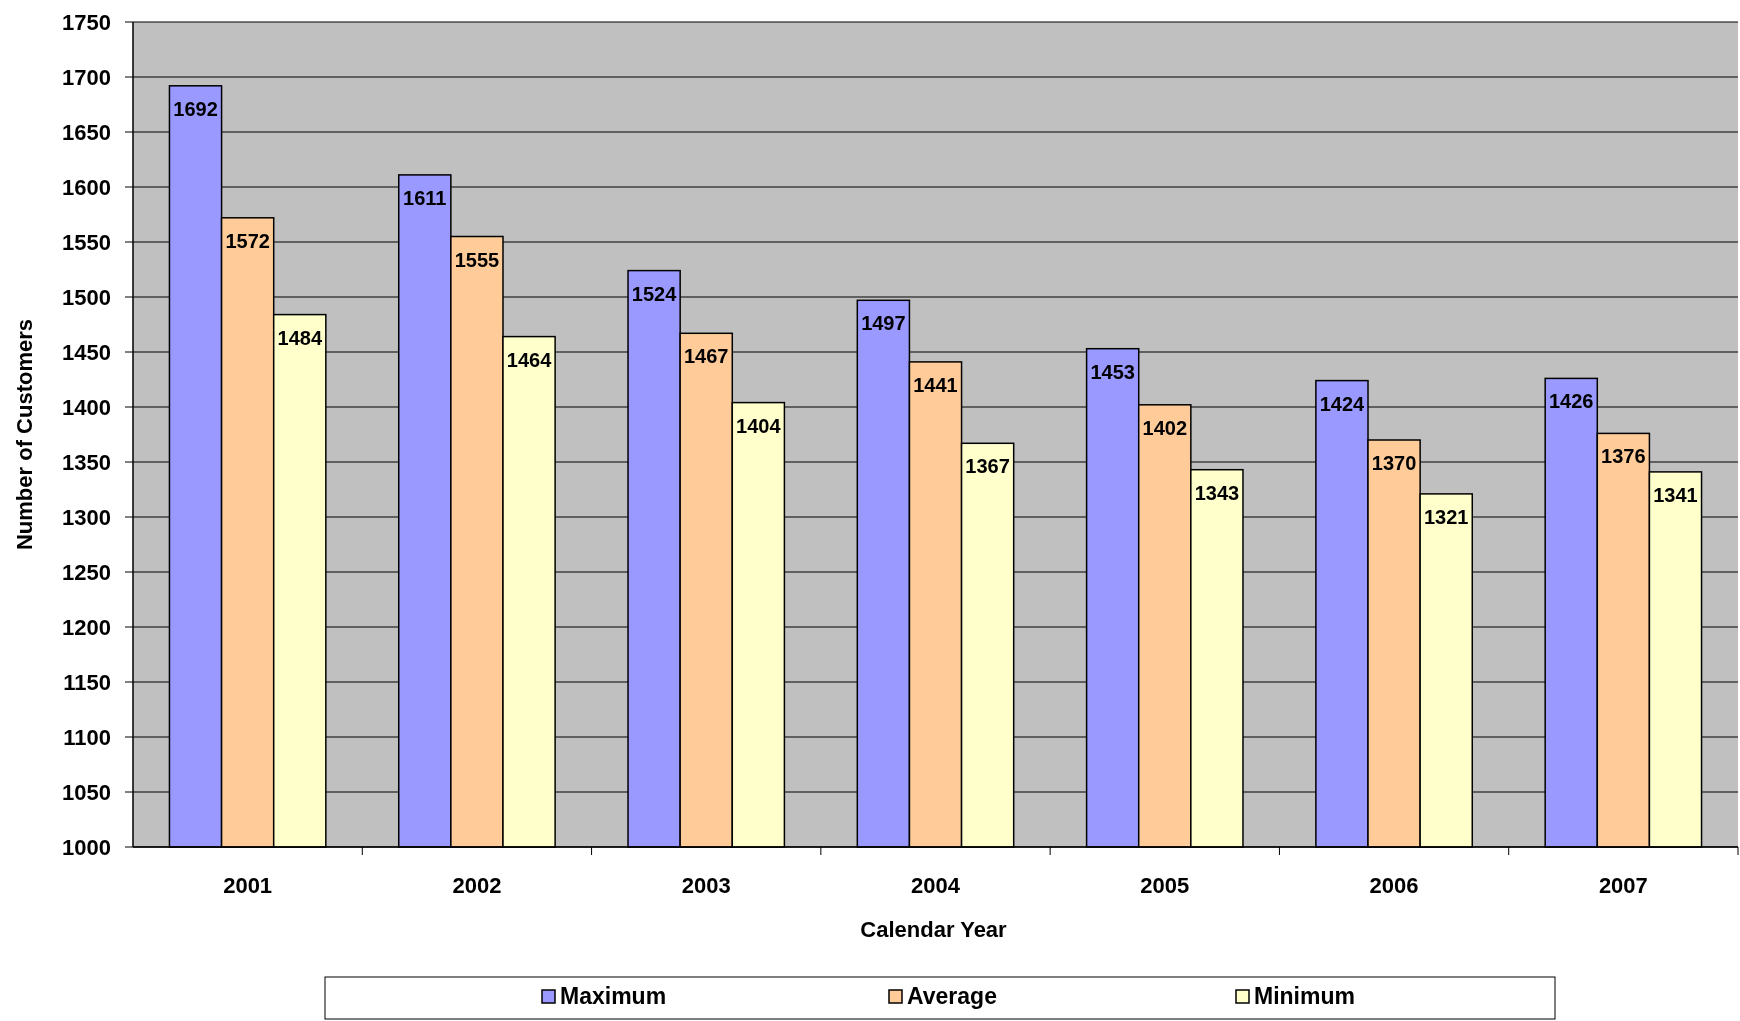  Describe the element at coordinates (883, 323) in the screenshot. I see `data-label: 1497` at that location.